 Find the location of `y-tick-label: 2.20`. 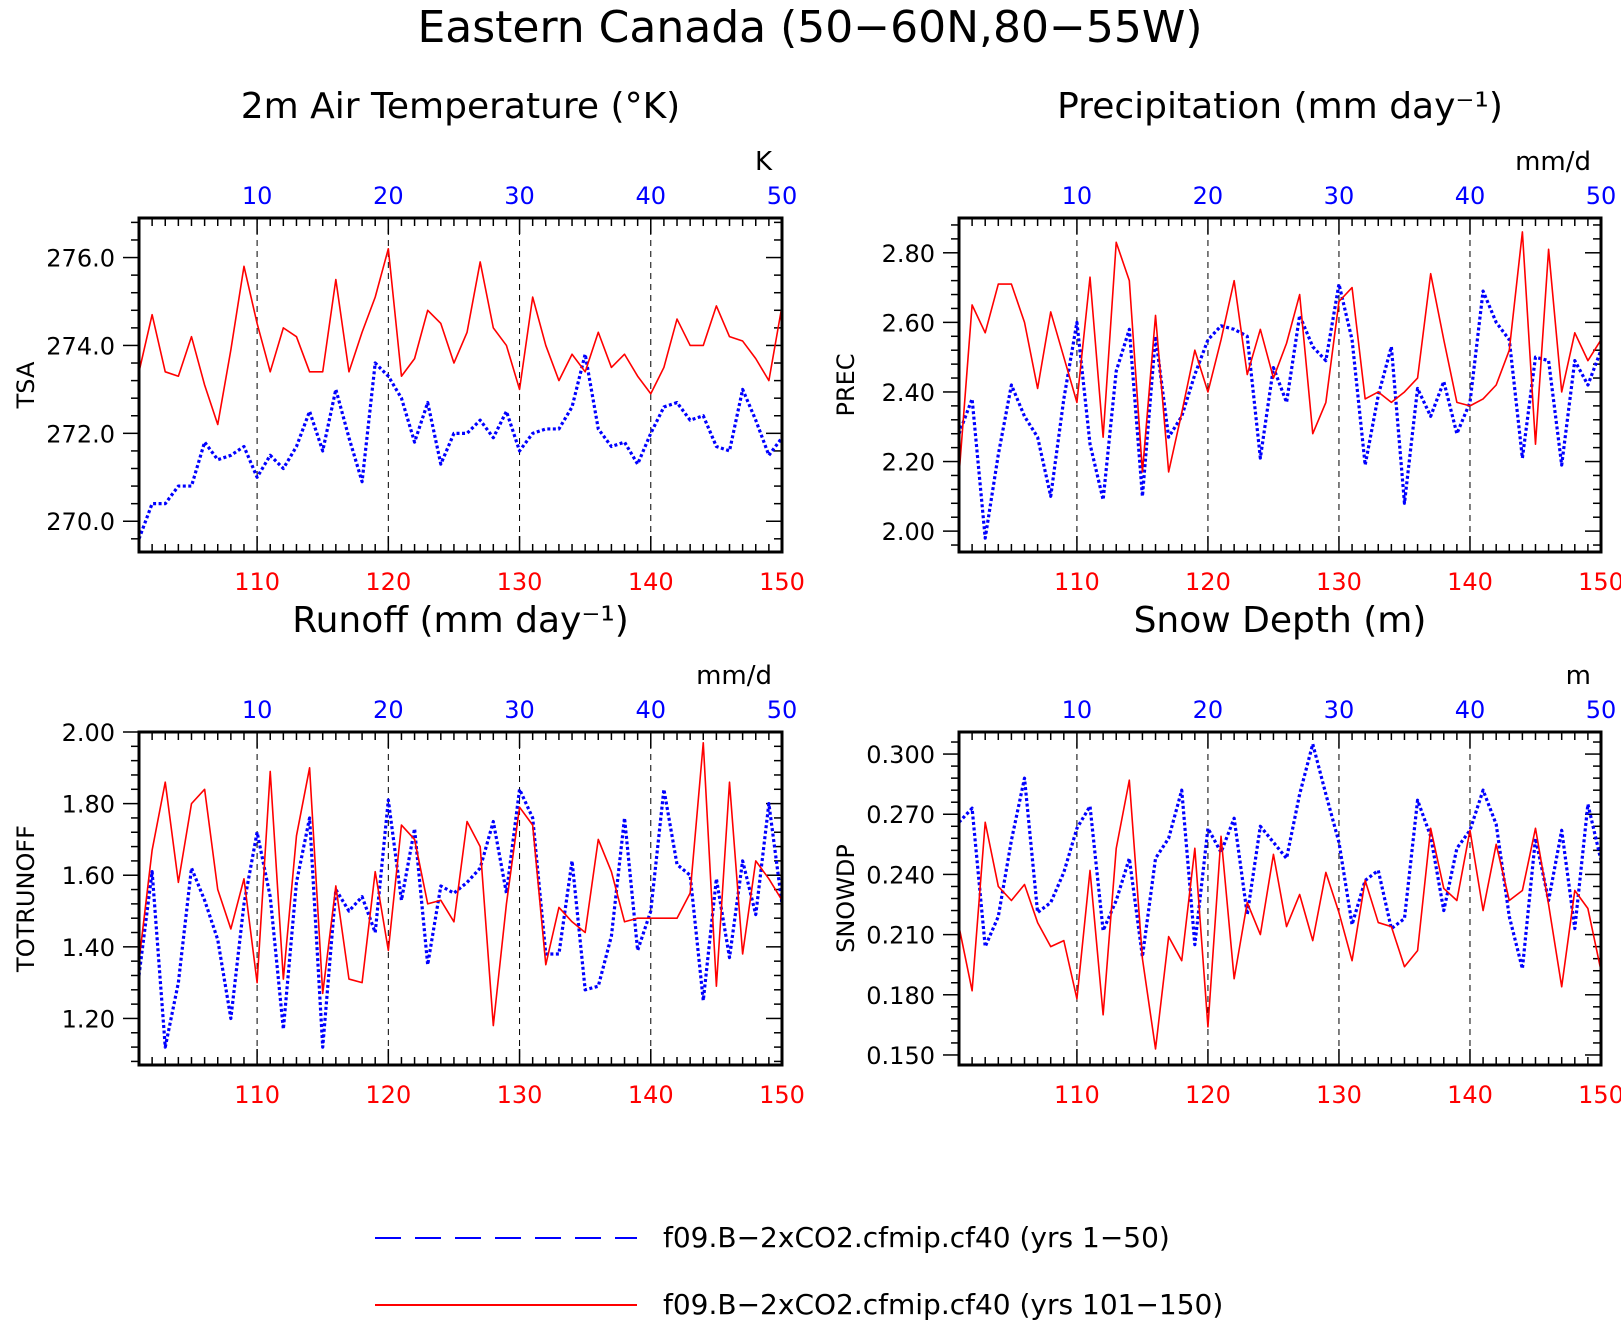

y-tick-label: 2.20 is located at coordinates (908, 463).